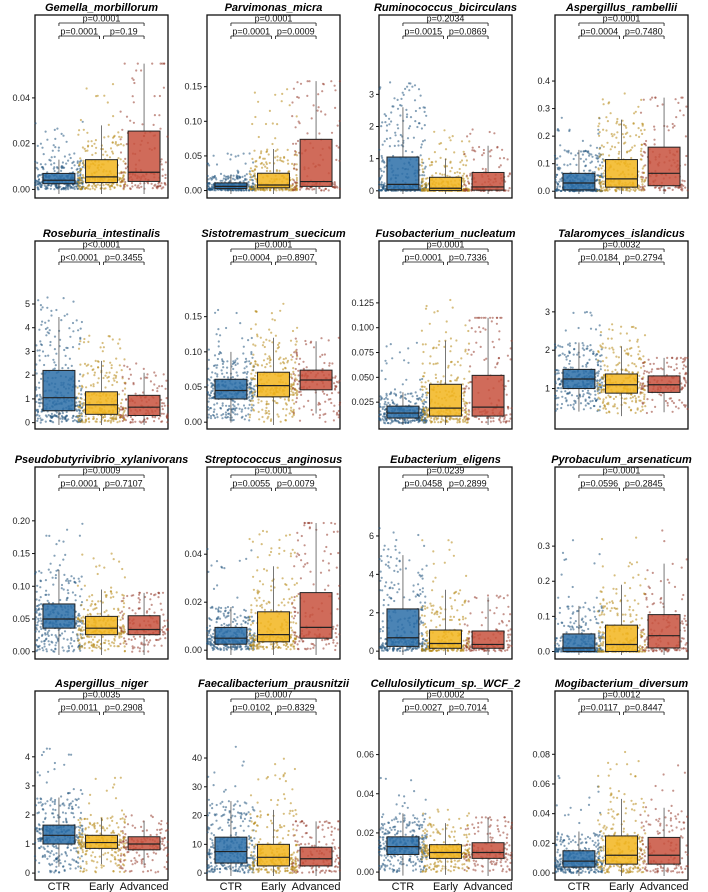 The height and width of the screenshot is (892, 708). Describe the element at coordinates (543, 191) in the screenshot. I see `y-tick-label: 0.0` at that location.